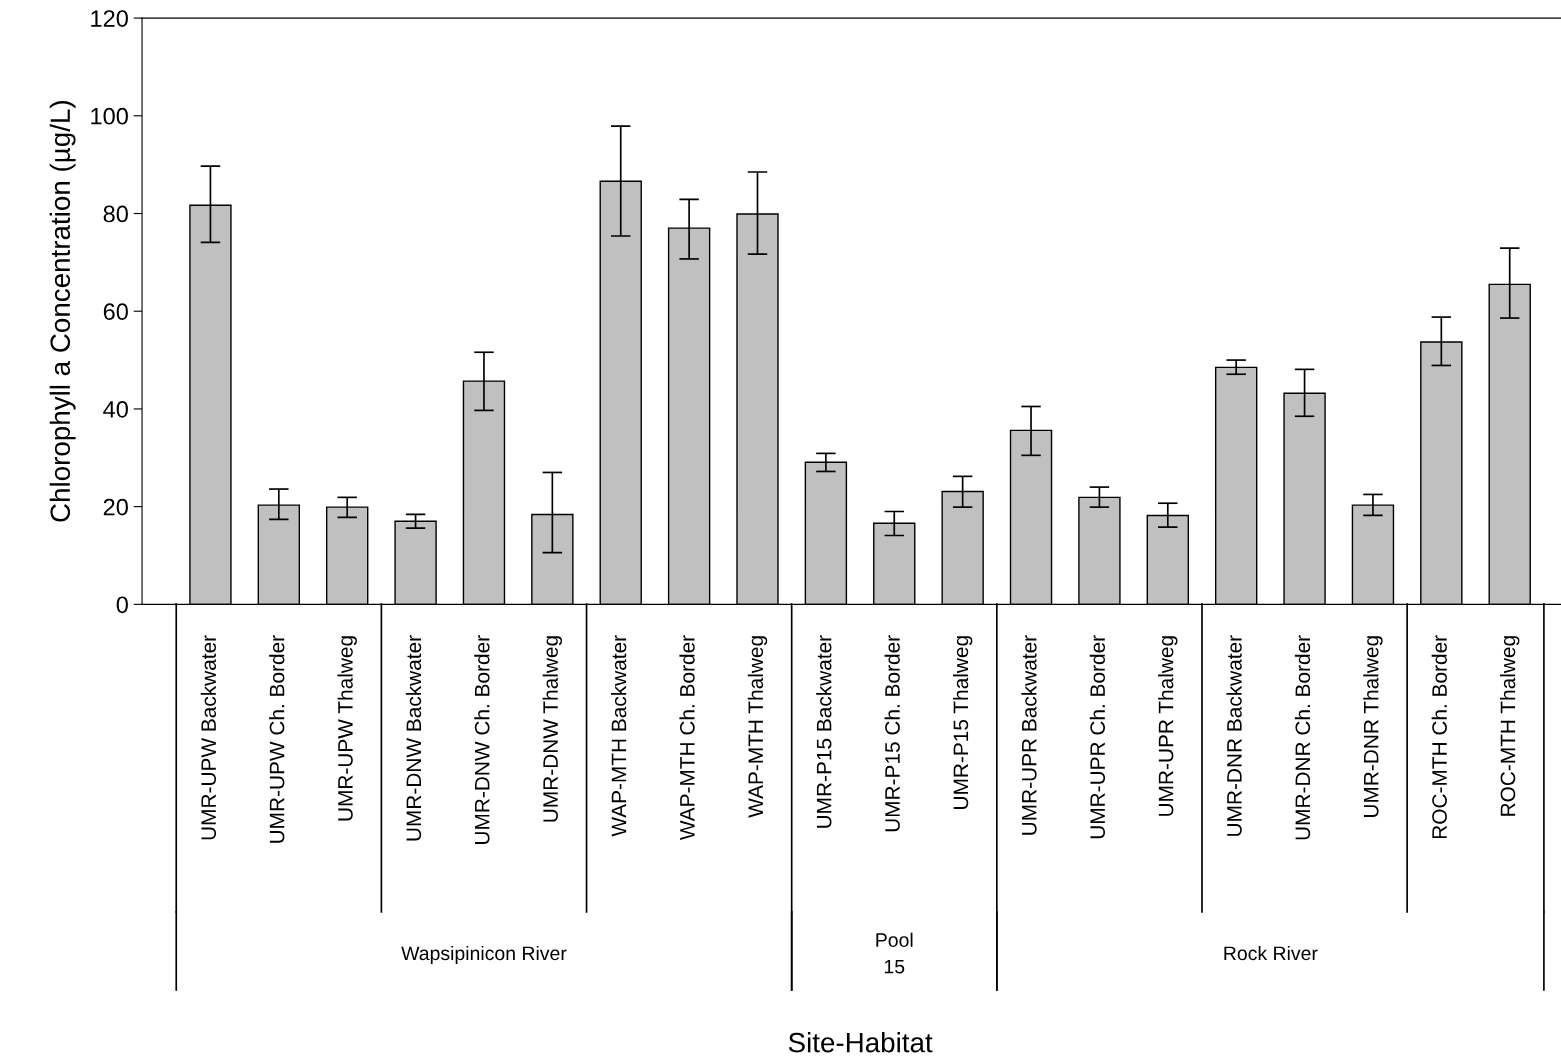  What do you see at coordinates (62, 311) in the screenshot?
I see `y-axis-title: Chlorophyll a Concentration (µg/L)` at bounding box center [62, 311].